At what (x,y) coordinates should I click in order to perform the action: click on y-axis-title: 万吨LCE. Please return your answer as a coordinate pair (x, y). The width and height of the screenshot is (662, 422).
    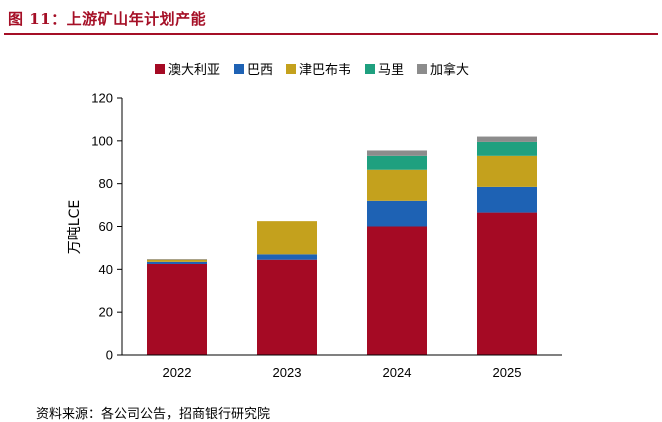
    Looking at the image, I should click on (75, 227).